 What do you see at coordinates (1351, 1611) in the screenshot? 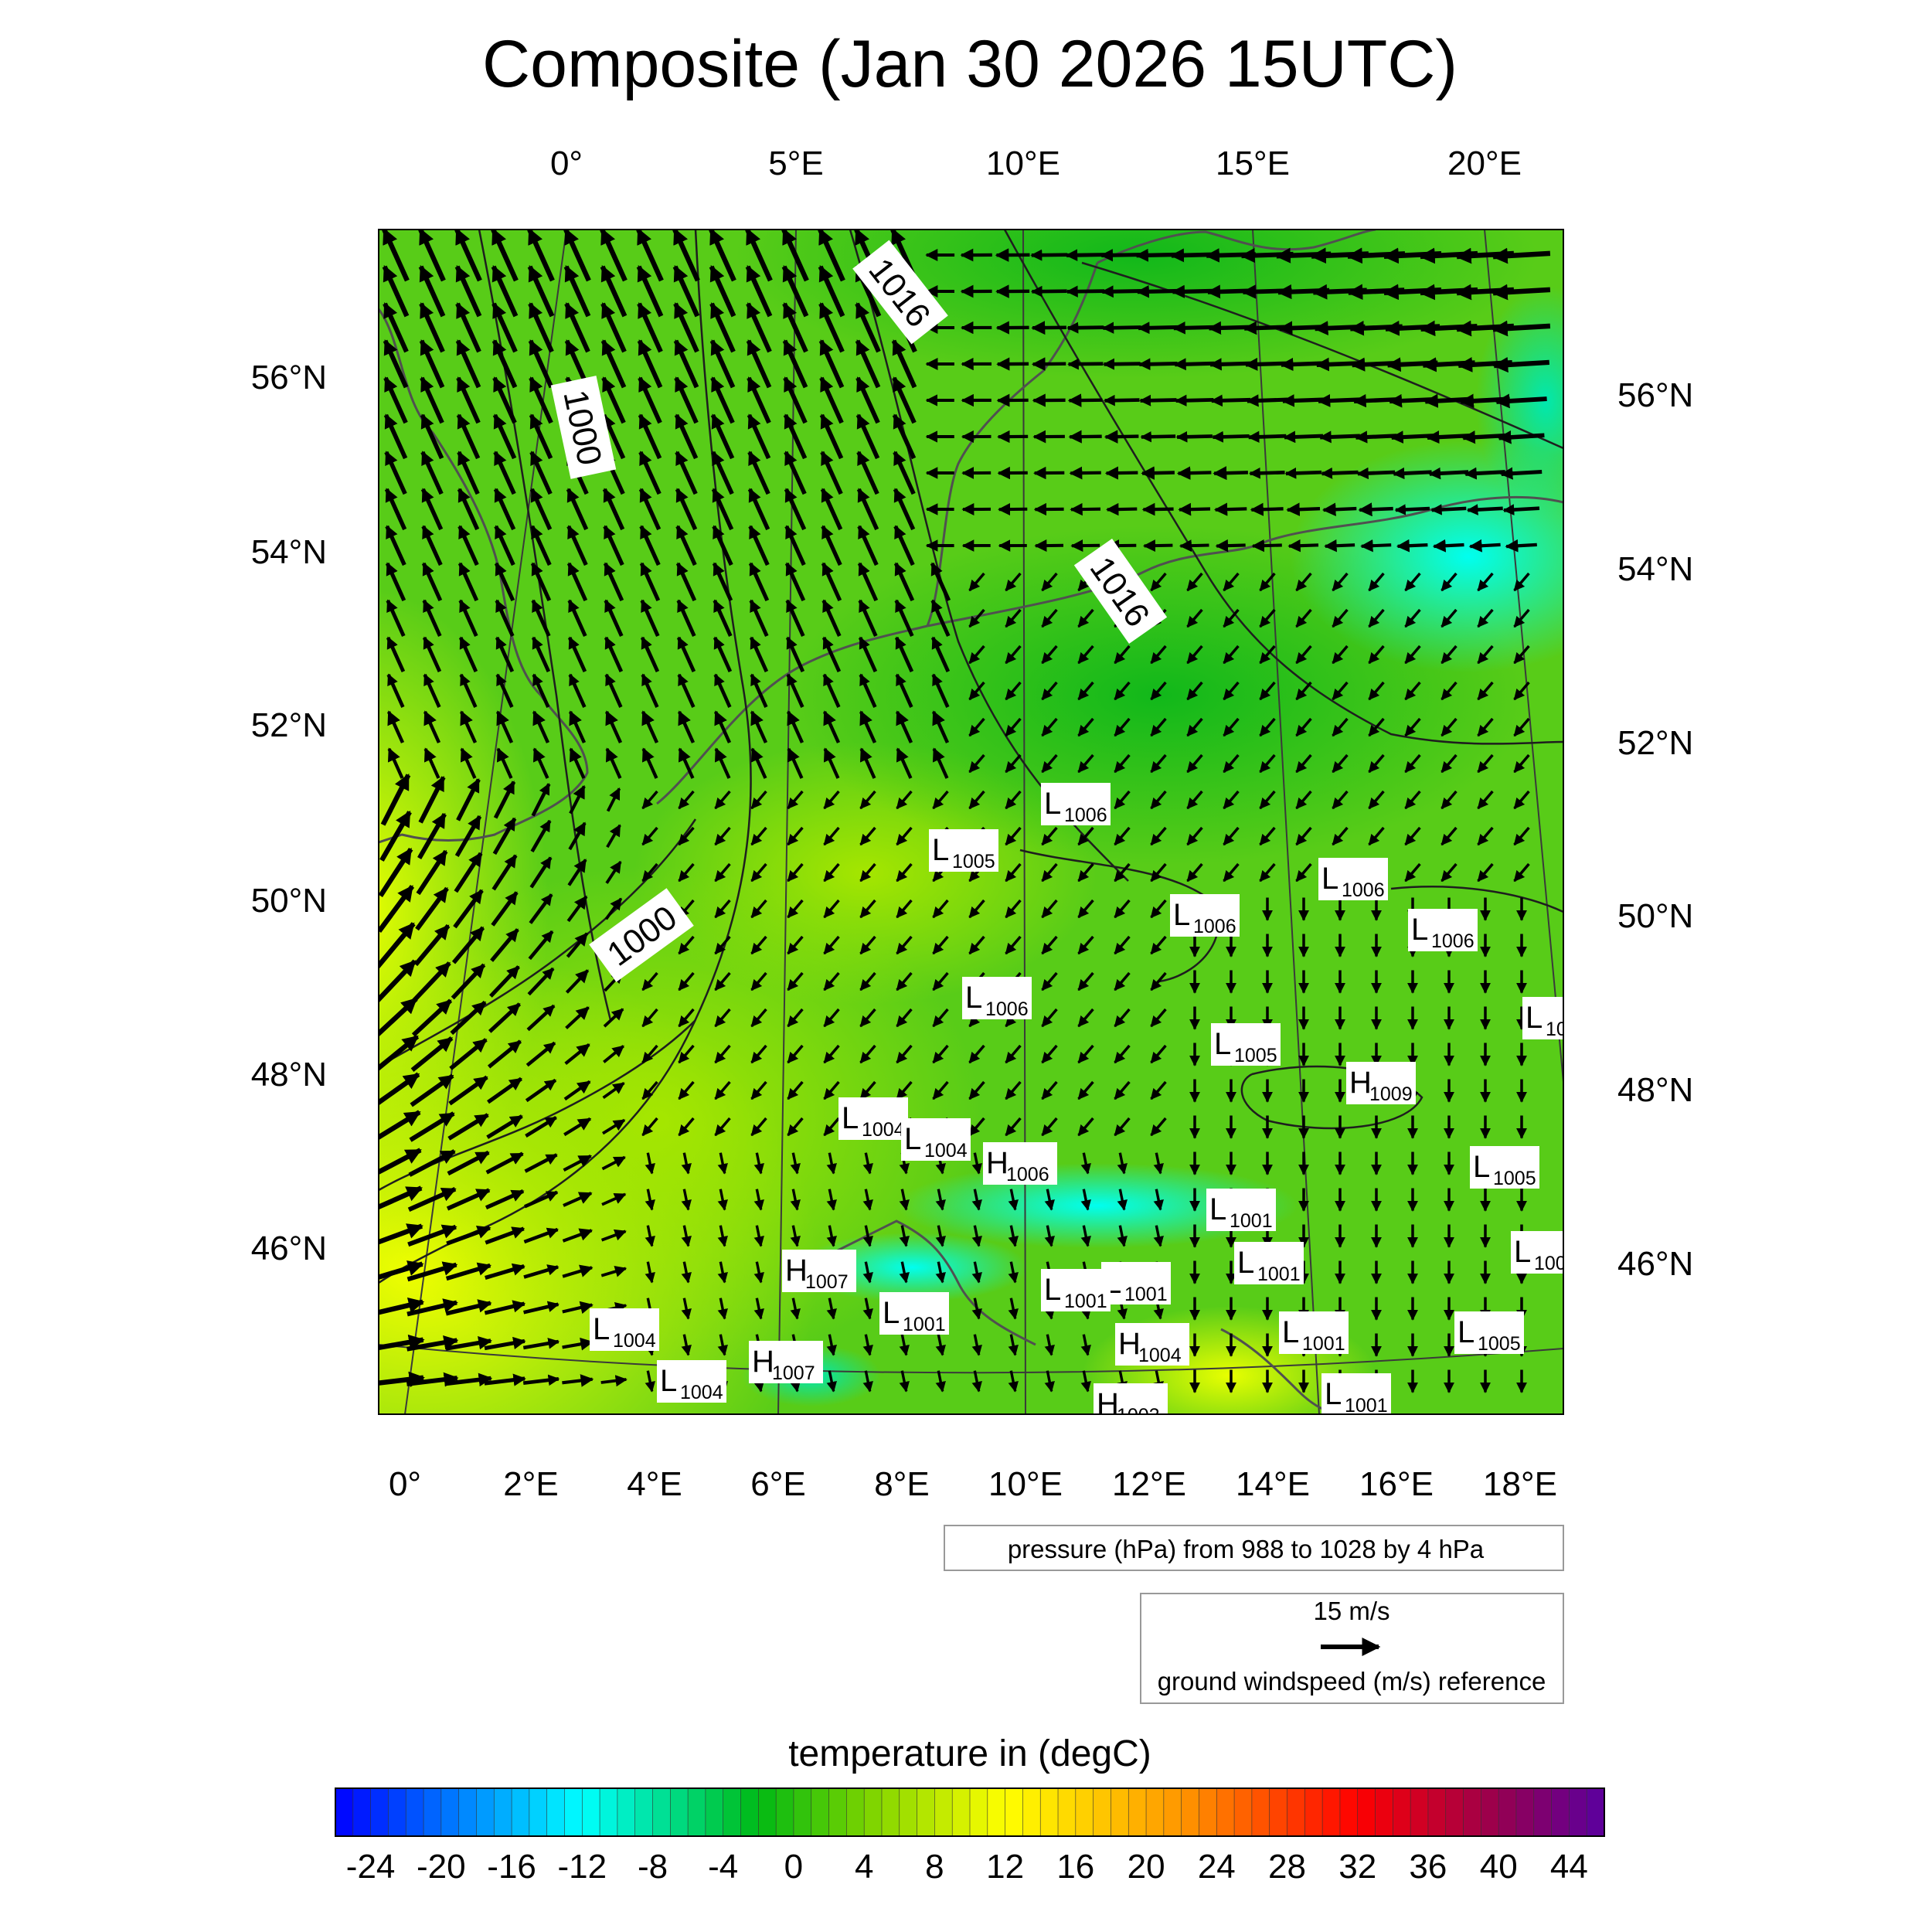
I see `wind-reference-speed: 15 m/s` at bounding box center [1351, 1611].